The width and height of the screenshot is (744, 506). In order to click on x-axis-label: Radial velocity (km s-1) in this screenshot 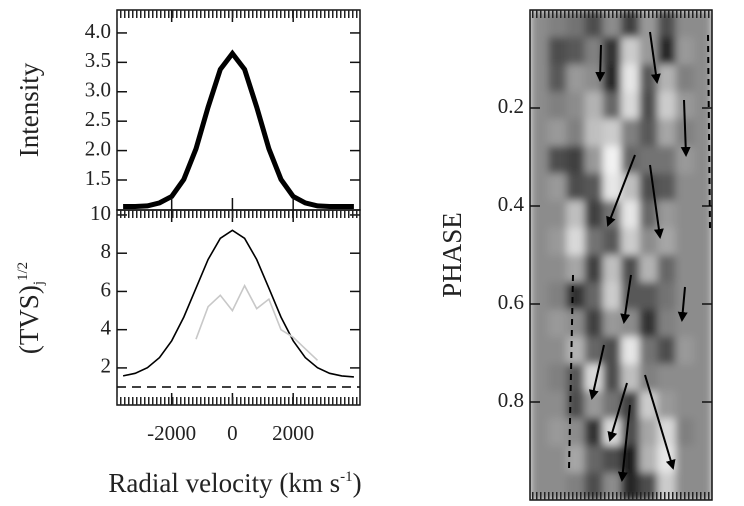, I will do `click(234, 483)`.